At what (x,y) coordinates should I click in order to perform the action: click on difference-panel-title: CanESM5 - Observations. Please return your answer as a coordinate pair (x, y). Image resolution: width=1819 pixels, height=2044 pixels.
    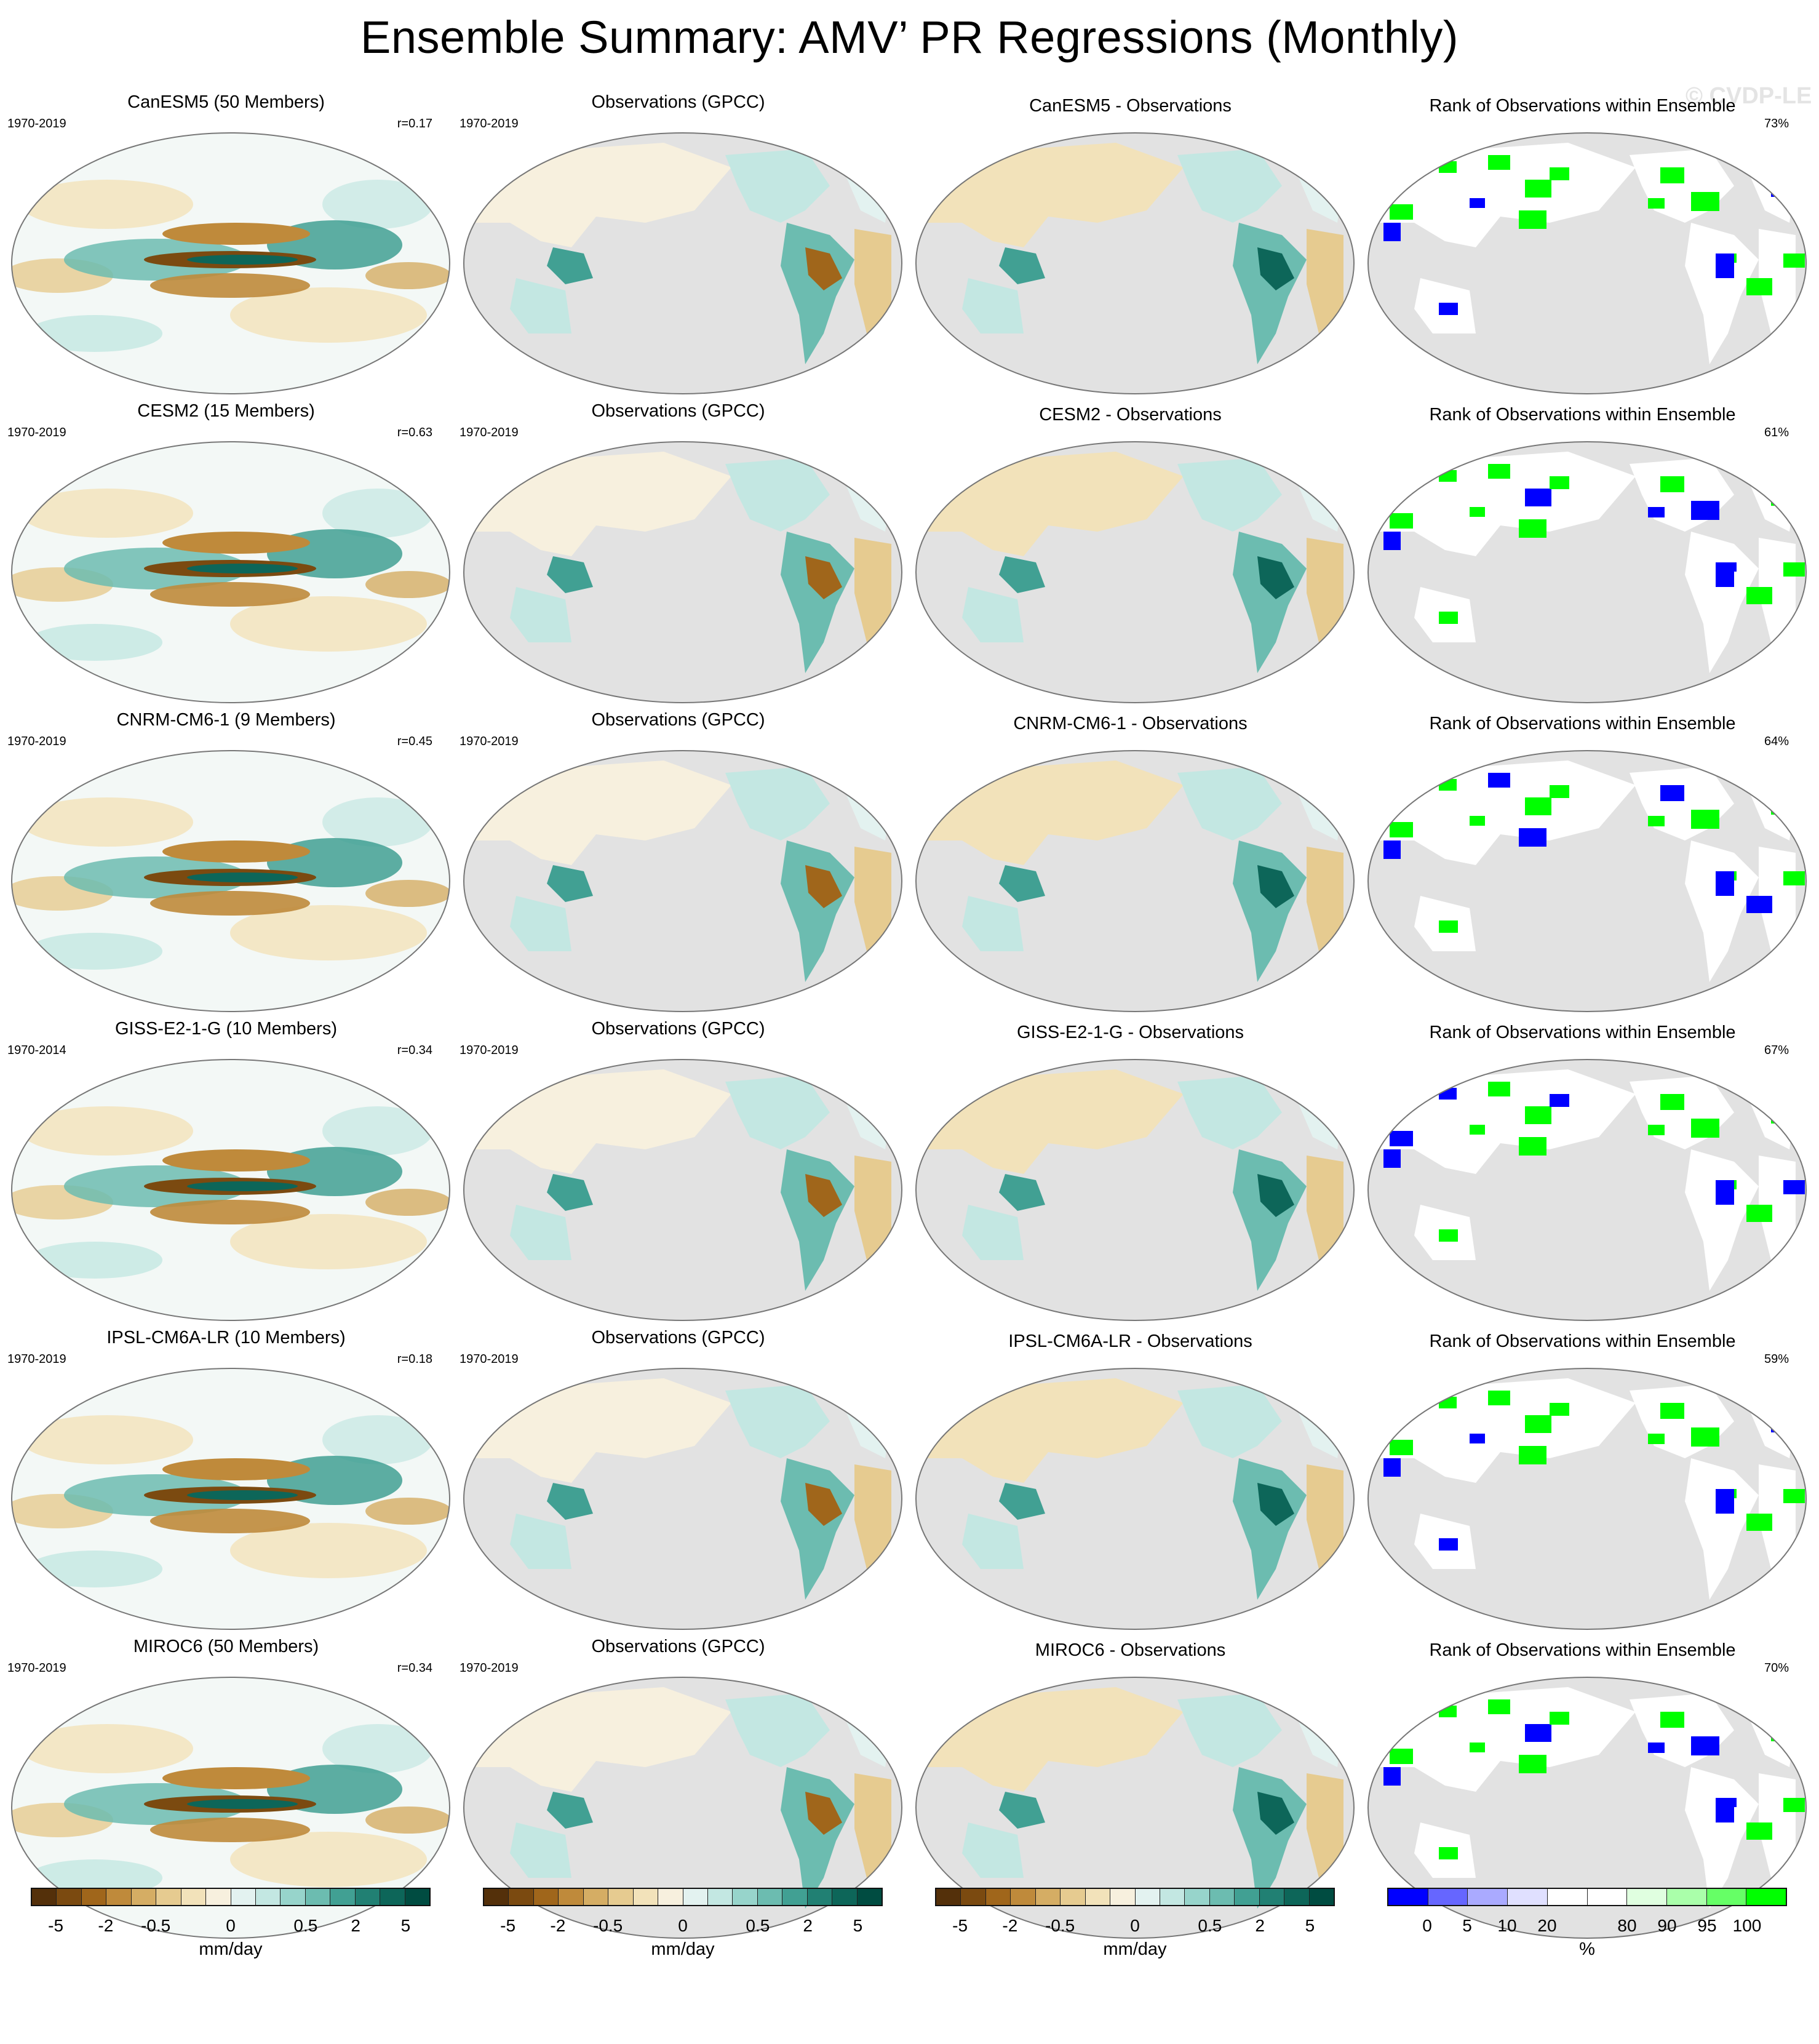
    Looking at the image, I should click on (1130, 106).